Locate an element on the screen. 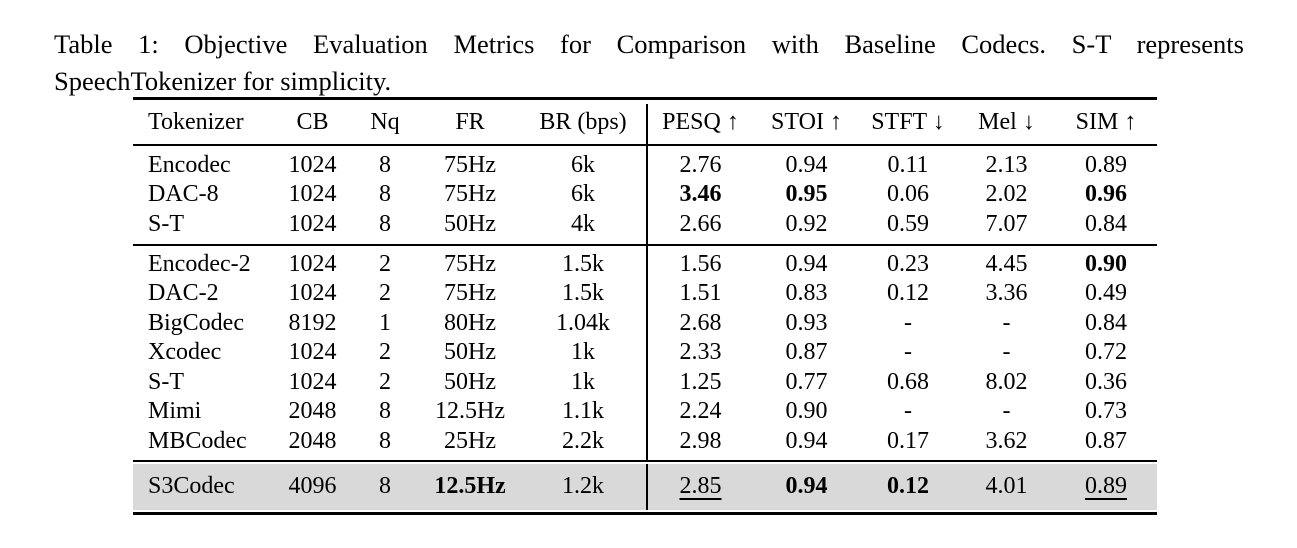 The image size is (1297, 548). table-cell: 0.11 is located at coordinates (908, 164).